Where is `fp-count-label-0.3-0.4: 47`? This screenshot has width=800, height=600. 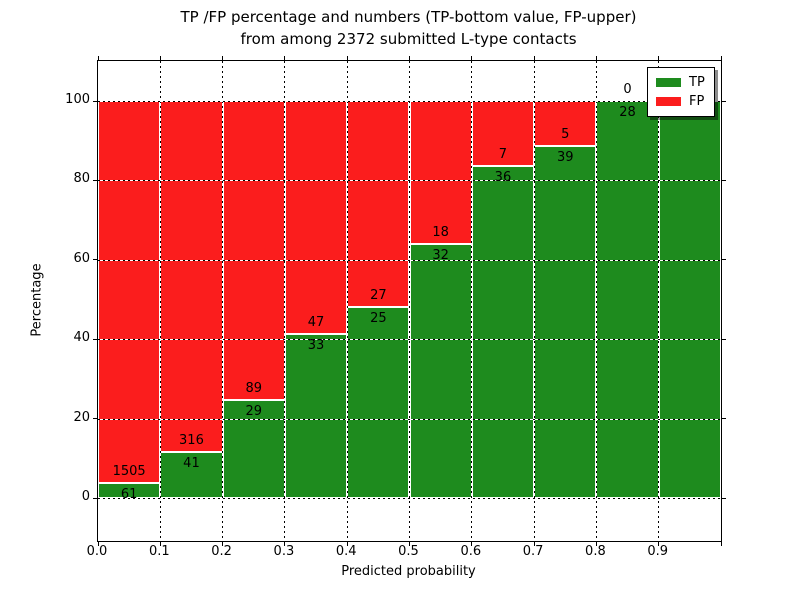
fp-count-label-0.3-0.4: 47 is located at coordinates (316, 323).